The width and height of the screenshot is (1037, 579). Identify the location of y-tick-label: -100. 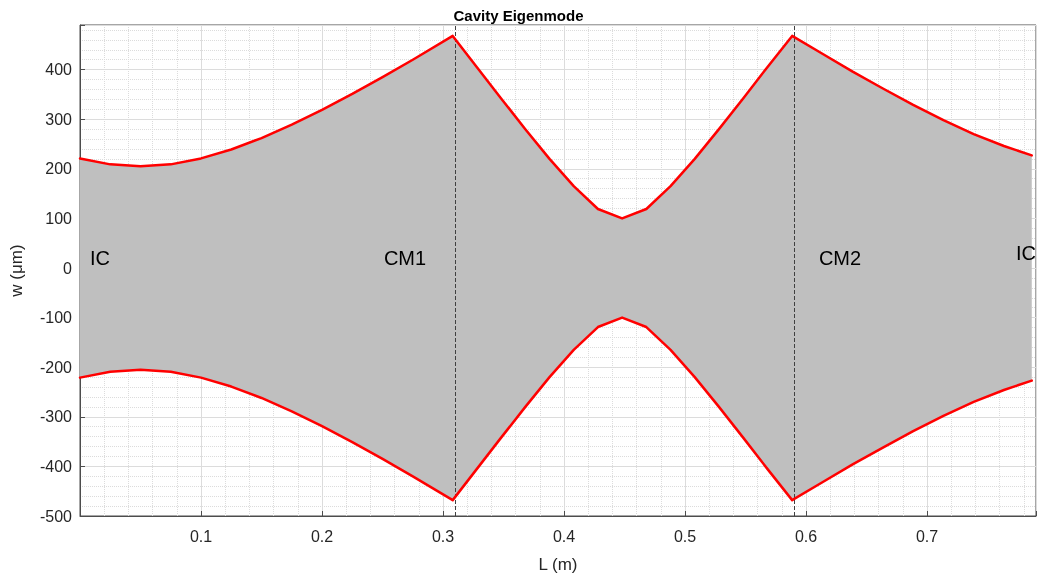
(56, 318).